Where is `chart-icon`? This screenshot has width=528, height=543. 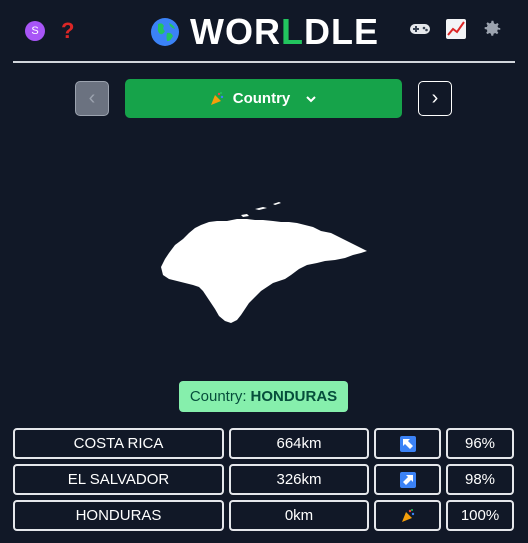
chart-icon is located at coordinates (456, 29).